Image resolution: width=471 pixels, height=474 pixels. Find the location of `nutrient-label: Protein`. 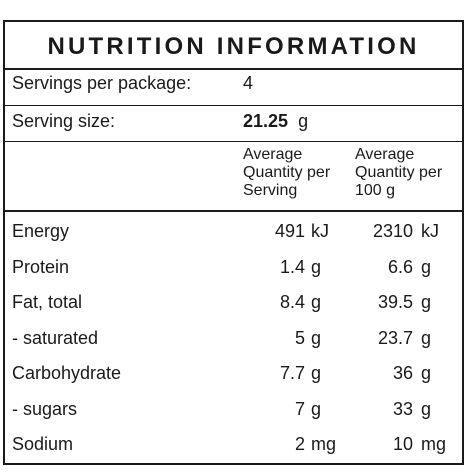

nutrient-label: Protein is located at coordinates (41, 267).